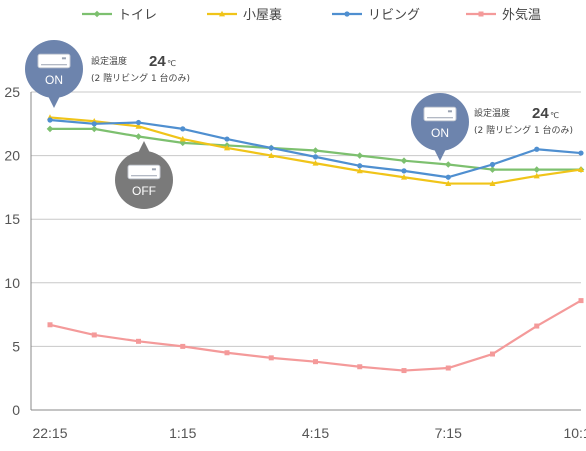  What do you see at coordinates (448, 433) in the screenshot?
I see `x-tick-label: 7:15` at bounding box center [448, 433].